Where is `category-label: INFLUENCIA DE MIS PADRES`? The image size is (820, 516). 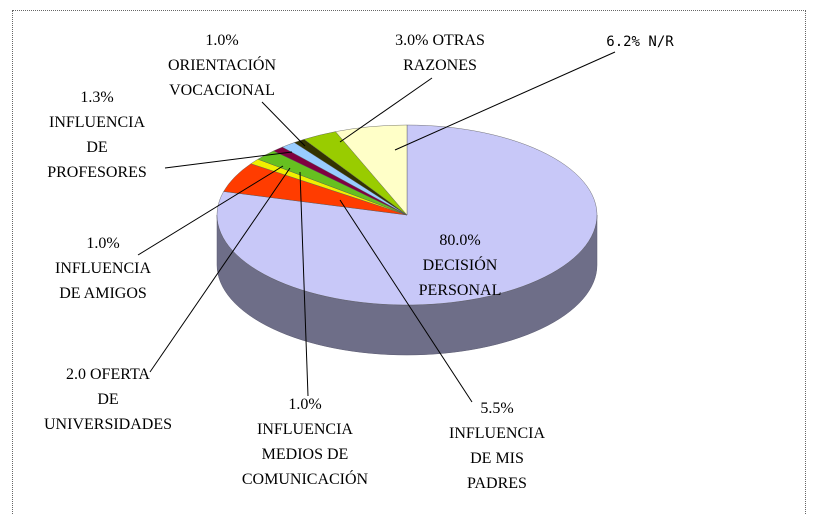 category-label: INFLUENCIA DE MIS PADRES is located at coordinates (497, 458).